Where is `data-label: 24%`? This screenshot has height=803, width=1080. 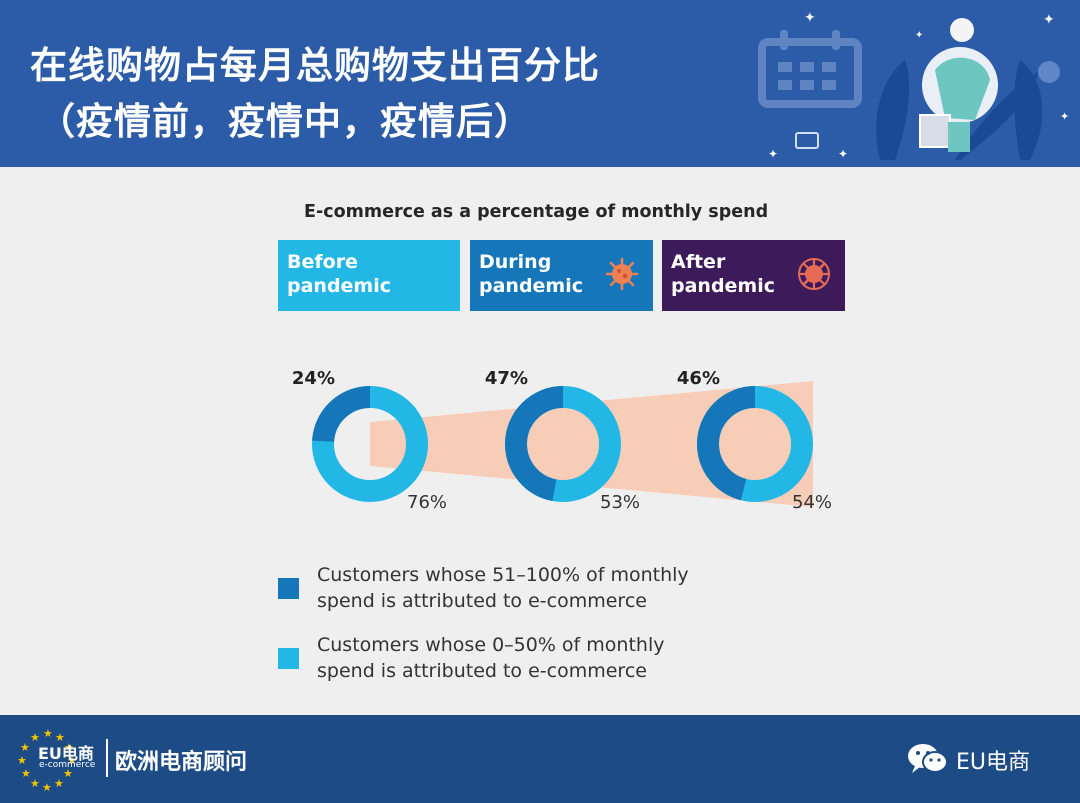
data-label: 24% is located at coordinates (313, 378).